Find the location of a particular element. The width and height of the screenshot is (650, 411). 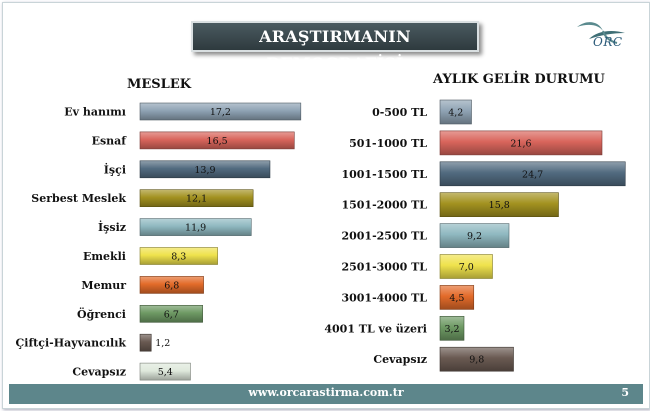

footer-url: www.orcarastirma.com.tr is located at coordinates (326, 392).